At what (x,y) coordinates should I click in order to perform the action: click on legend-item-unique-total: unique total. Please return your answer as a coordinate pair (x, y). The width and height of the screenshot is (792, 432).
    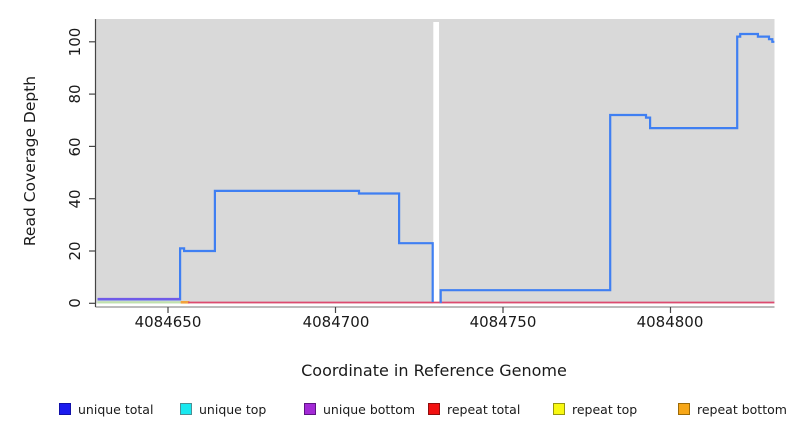
    Looking at the image, I should click on (106, 409).